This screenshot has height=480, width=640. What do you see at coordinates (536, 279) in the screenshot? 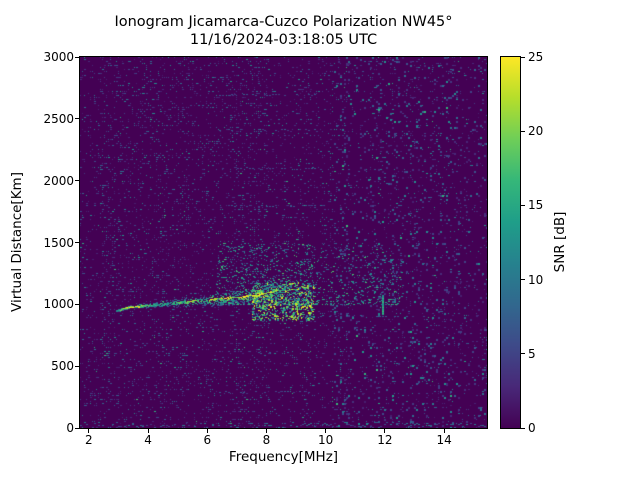
I see `colorbar-tick-label: 10` at bounding box center [536, 279].